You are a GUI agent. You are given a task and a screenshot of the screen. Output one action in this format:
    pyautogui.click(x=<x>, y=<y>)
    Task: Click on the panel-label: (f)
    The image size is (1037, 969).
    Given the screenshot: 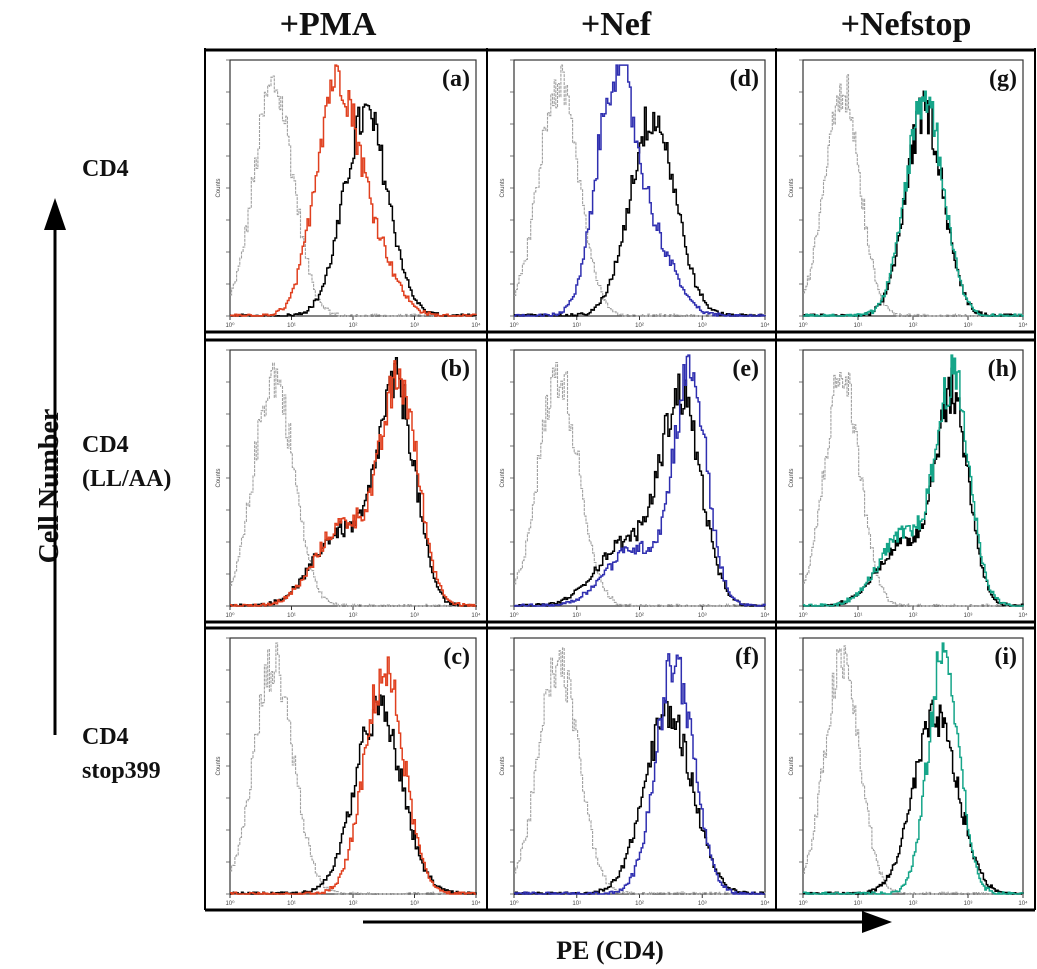 What is the action you would take?
    pyautogui.click(x=747, y=657)
    